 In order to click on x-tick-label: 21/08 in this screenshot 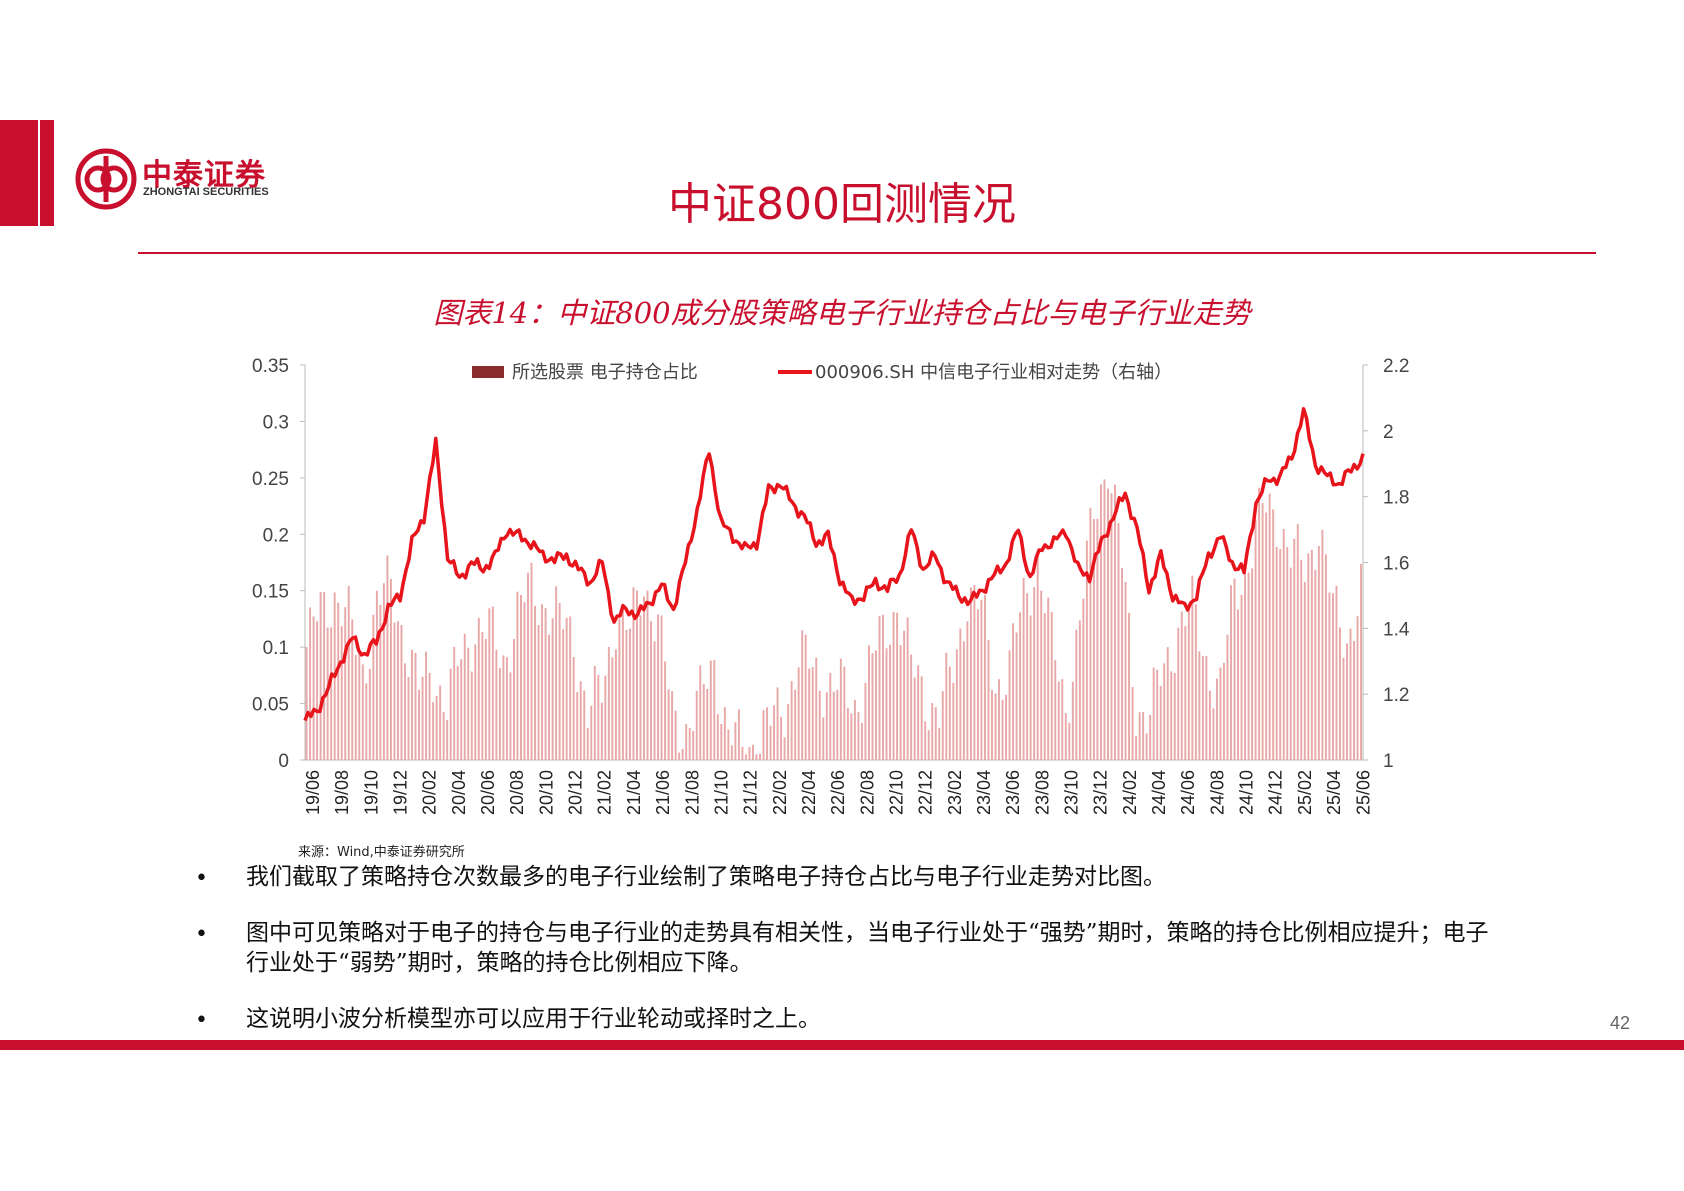, I will do `click(692, 792)`.